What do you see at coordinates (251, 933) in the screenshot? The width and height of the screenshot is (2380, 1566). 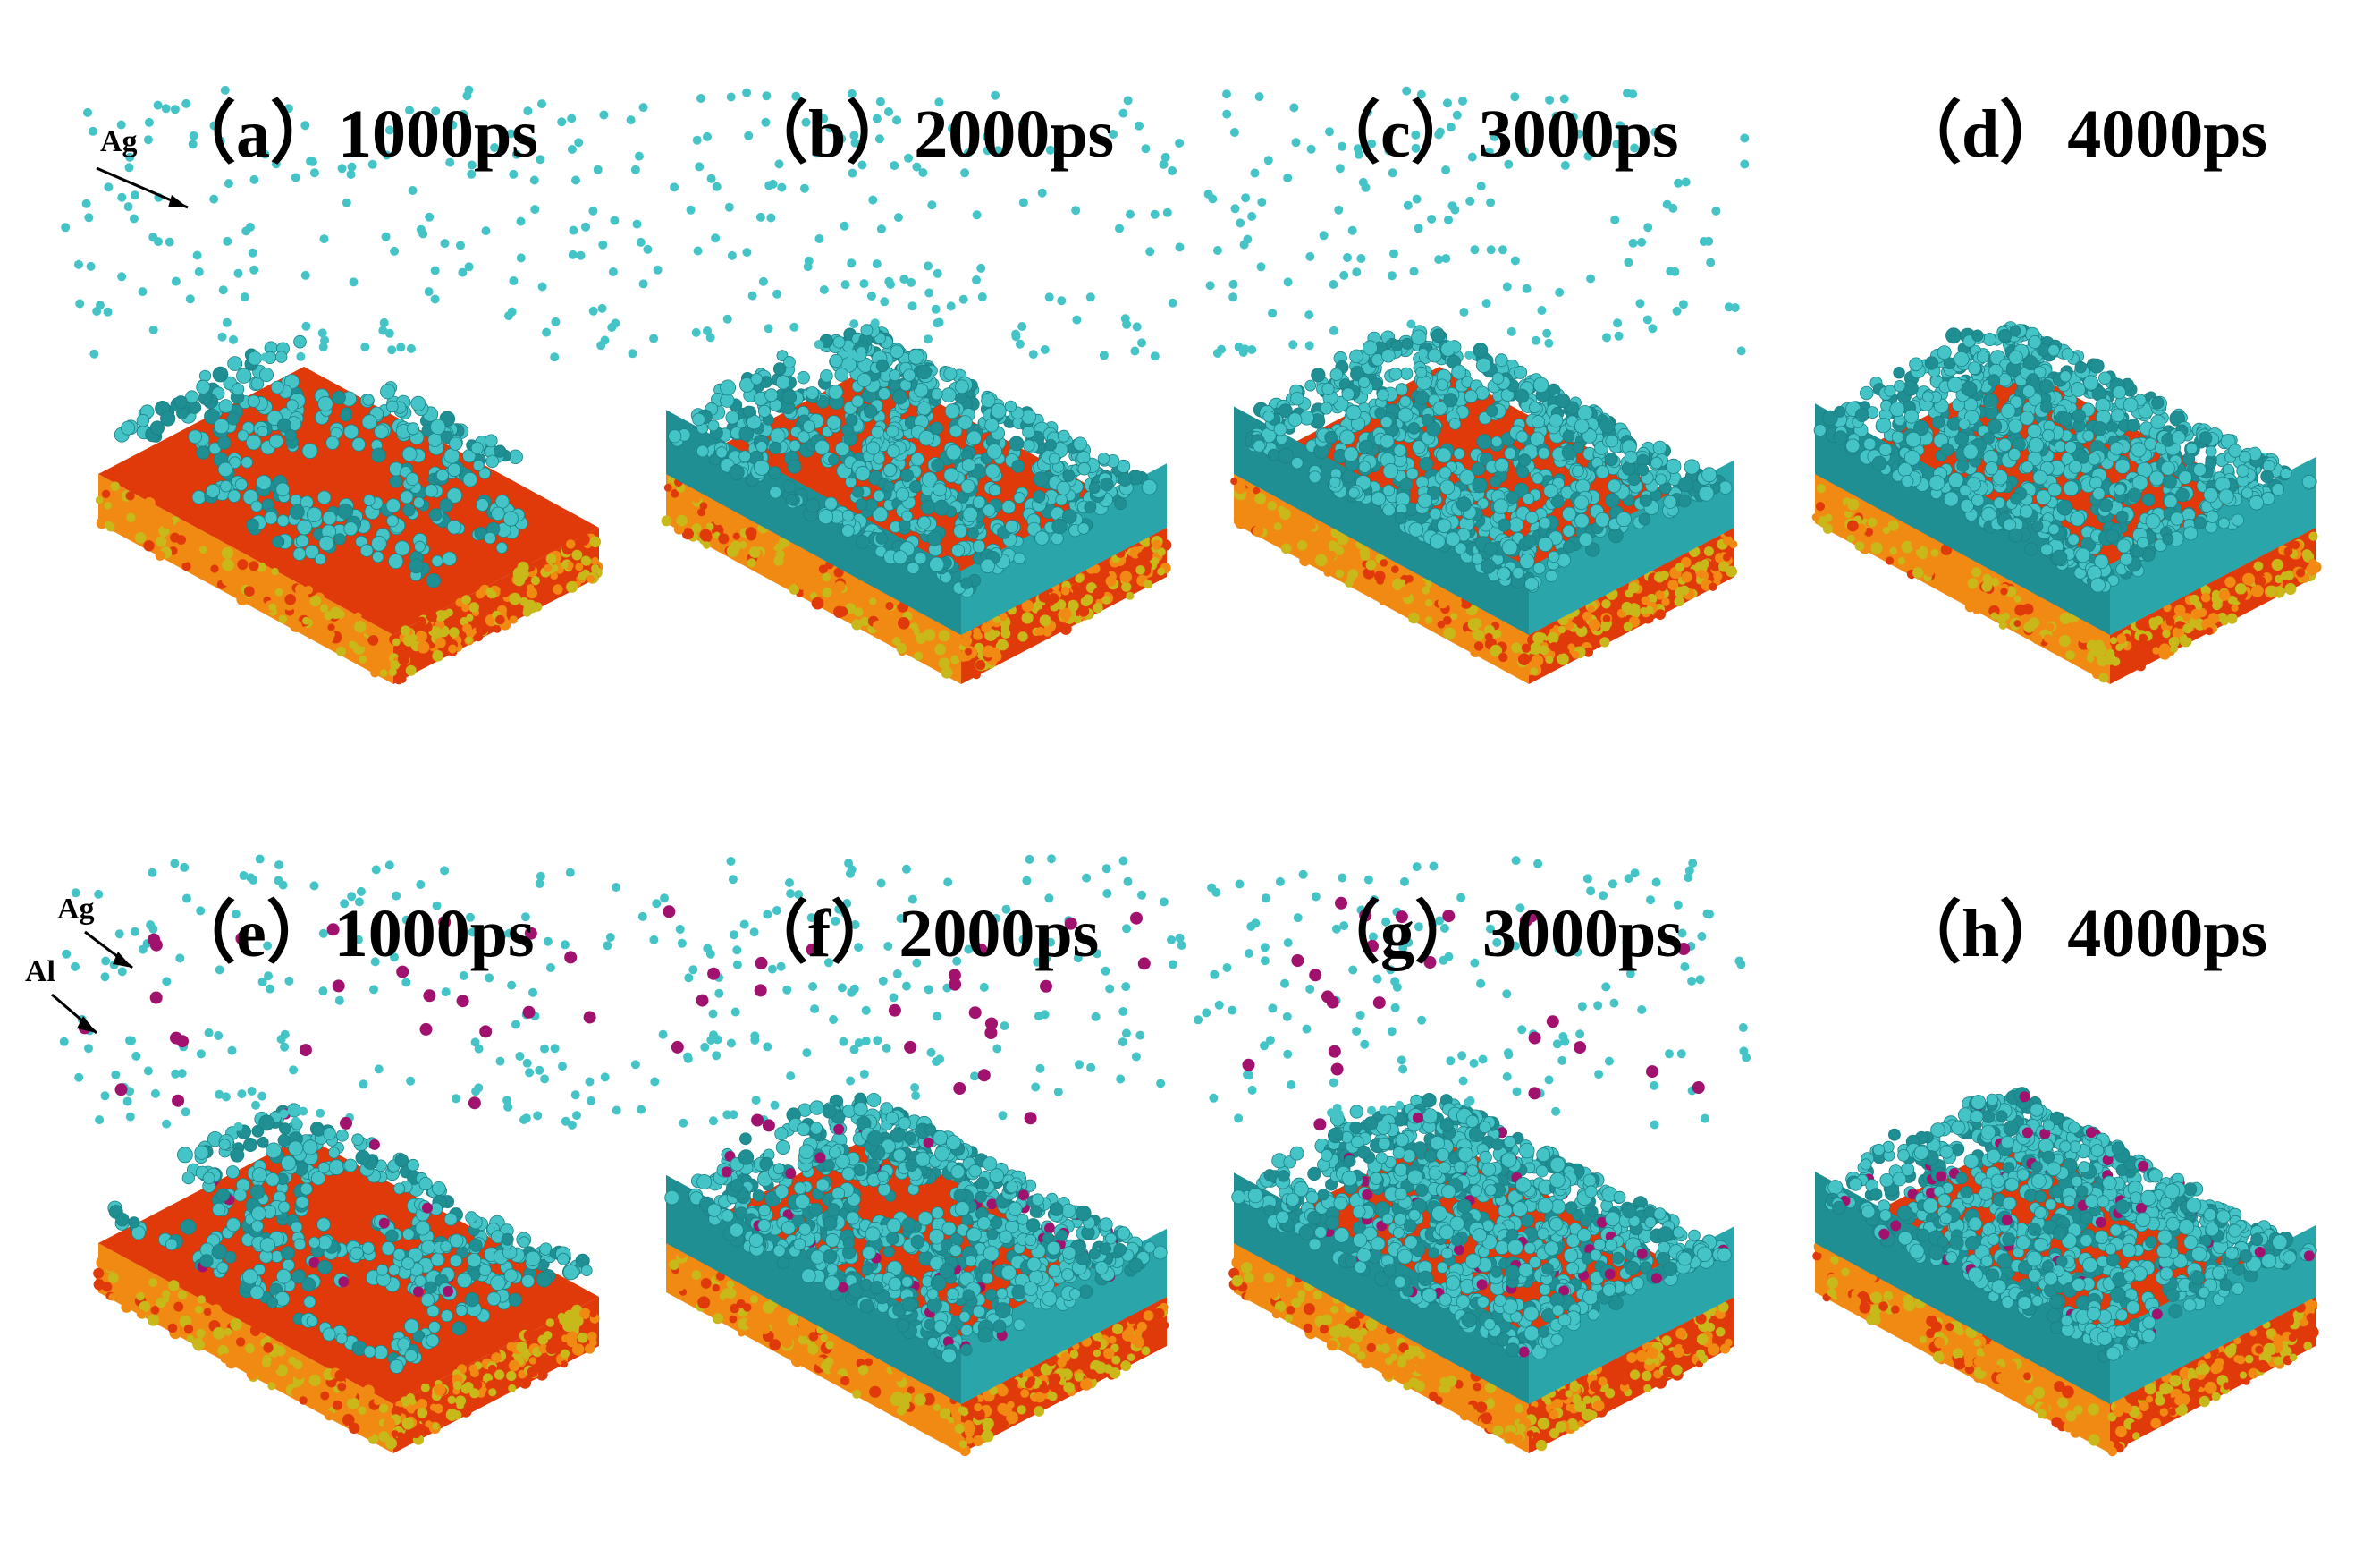 I see `panel-e-label: （e）` at bounding box center [251, 933].